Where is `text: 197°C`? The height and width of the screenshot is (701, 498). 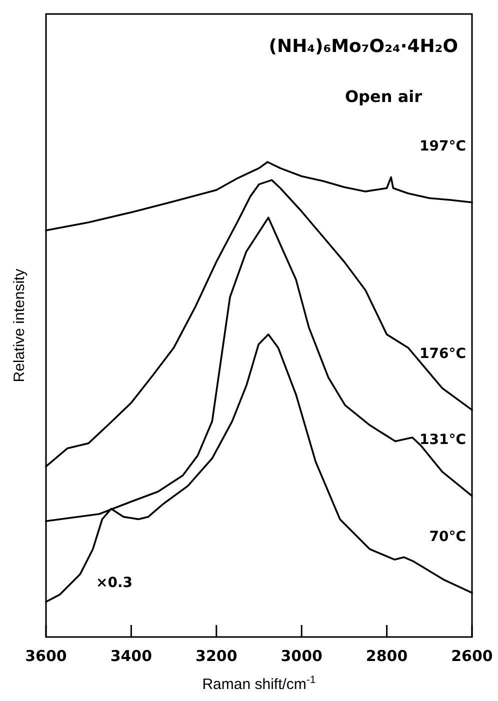
text: 197°C is located at coordinates (443, 146).